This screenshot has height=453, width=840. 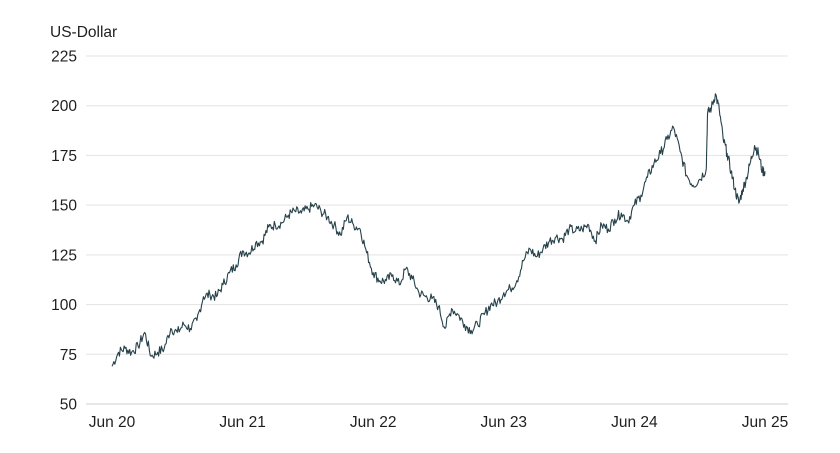 I want to click on x-axis-ticks: Jun 20 Jun 21 Jun 22 Jun 23 Jun 24 Jun 25, so click(x=439, y=422).